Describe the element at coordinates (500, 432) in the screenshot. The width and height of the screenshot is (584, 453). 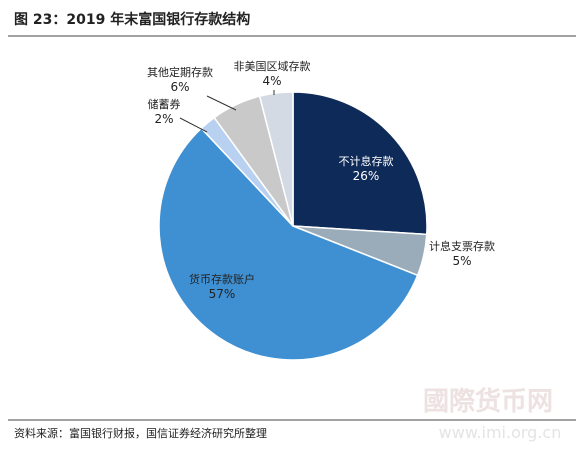
I see `watermark: www.imi.org.cn` at that location.